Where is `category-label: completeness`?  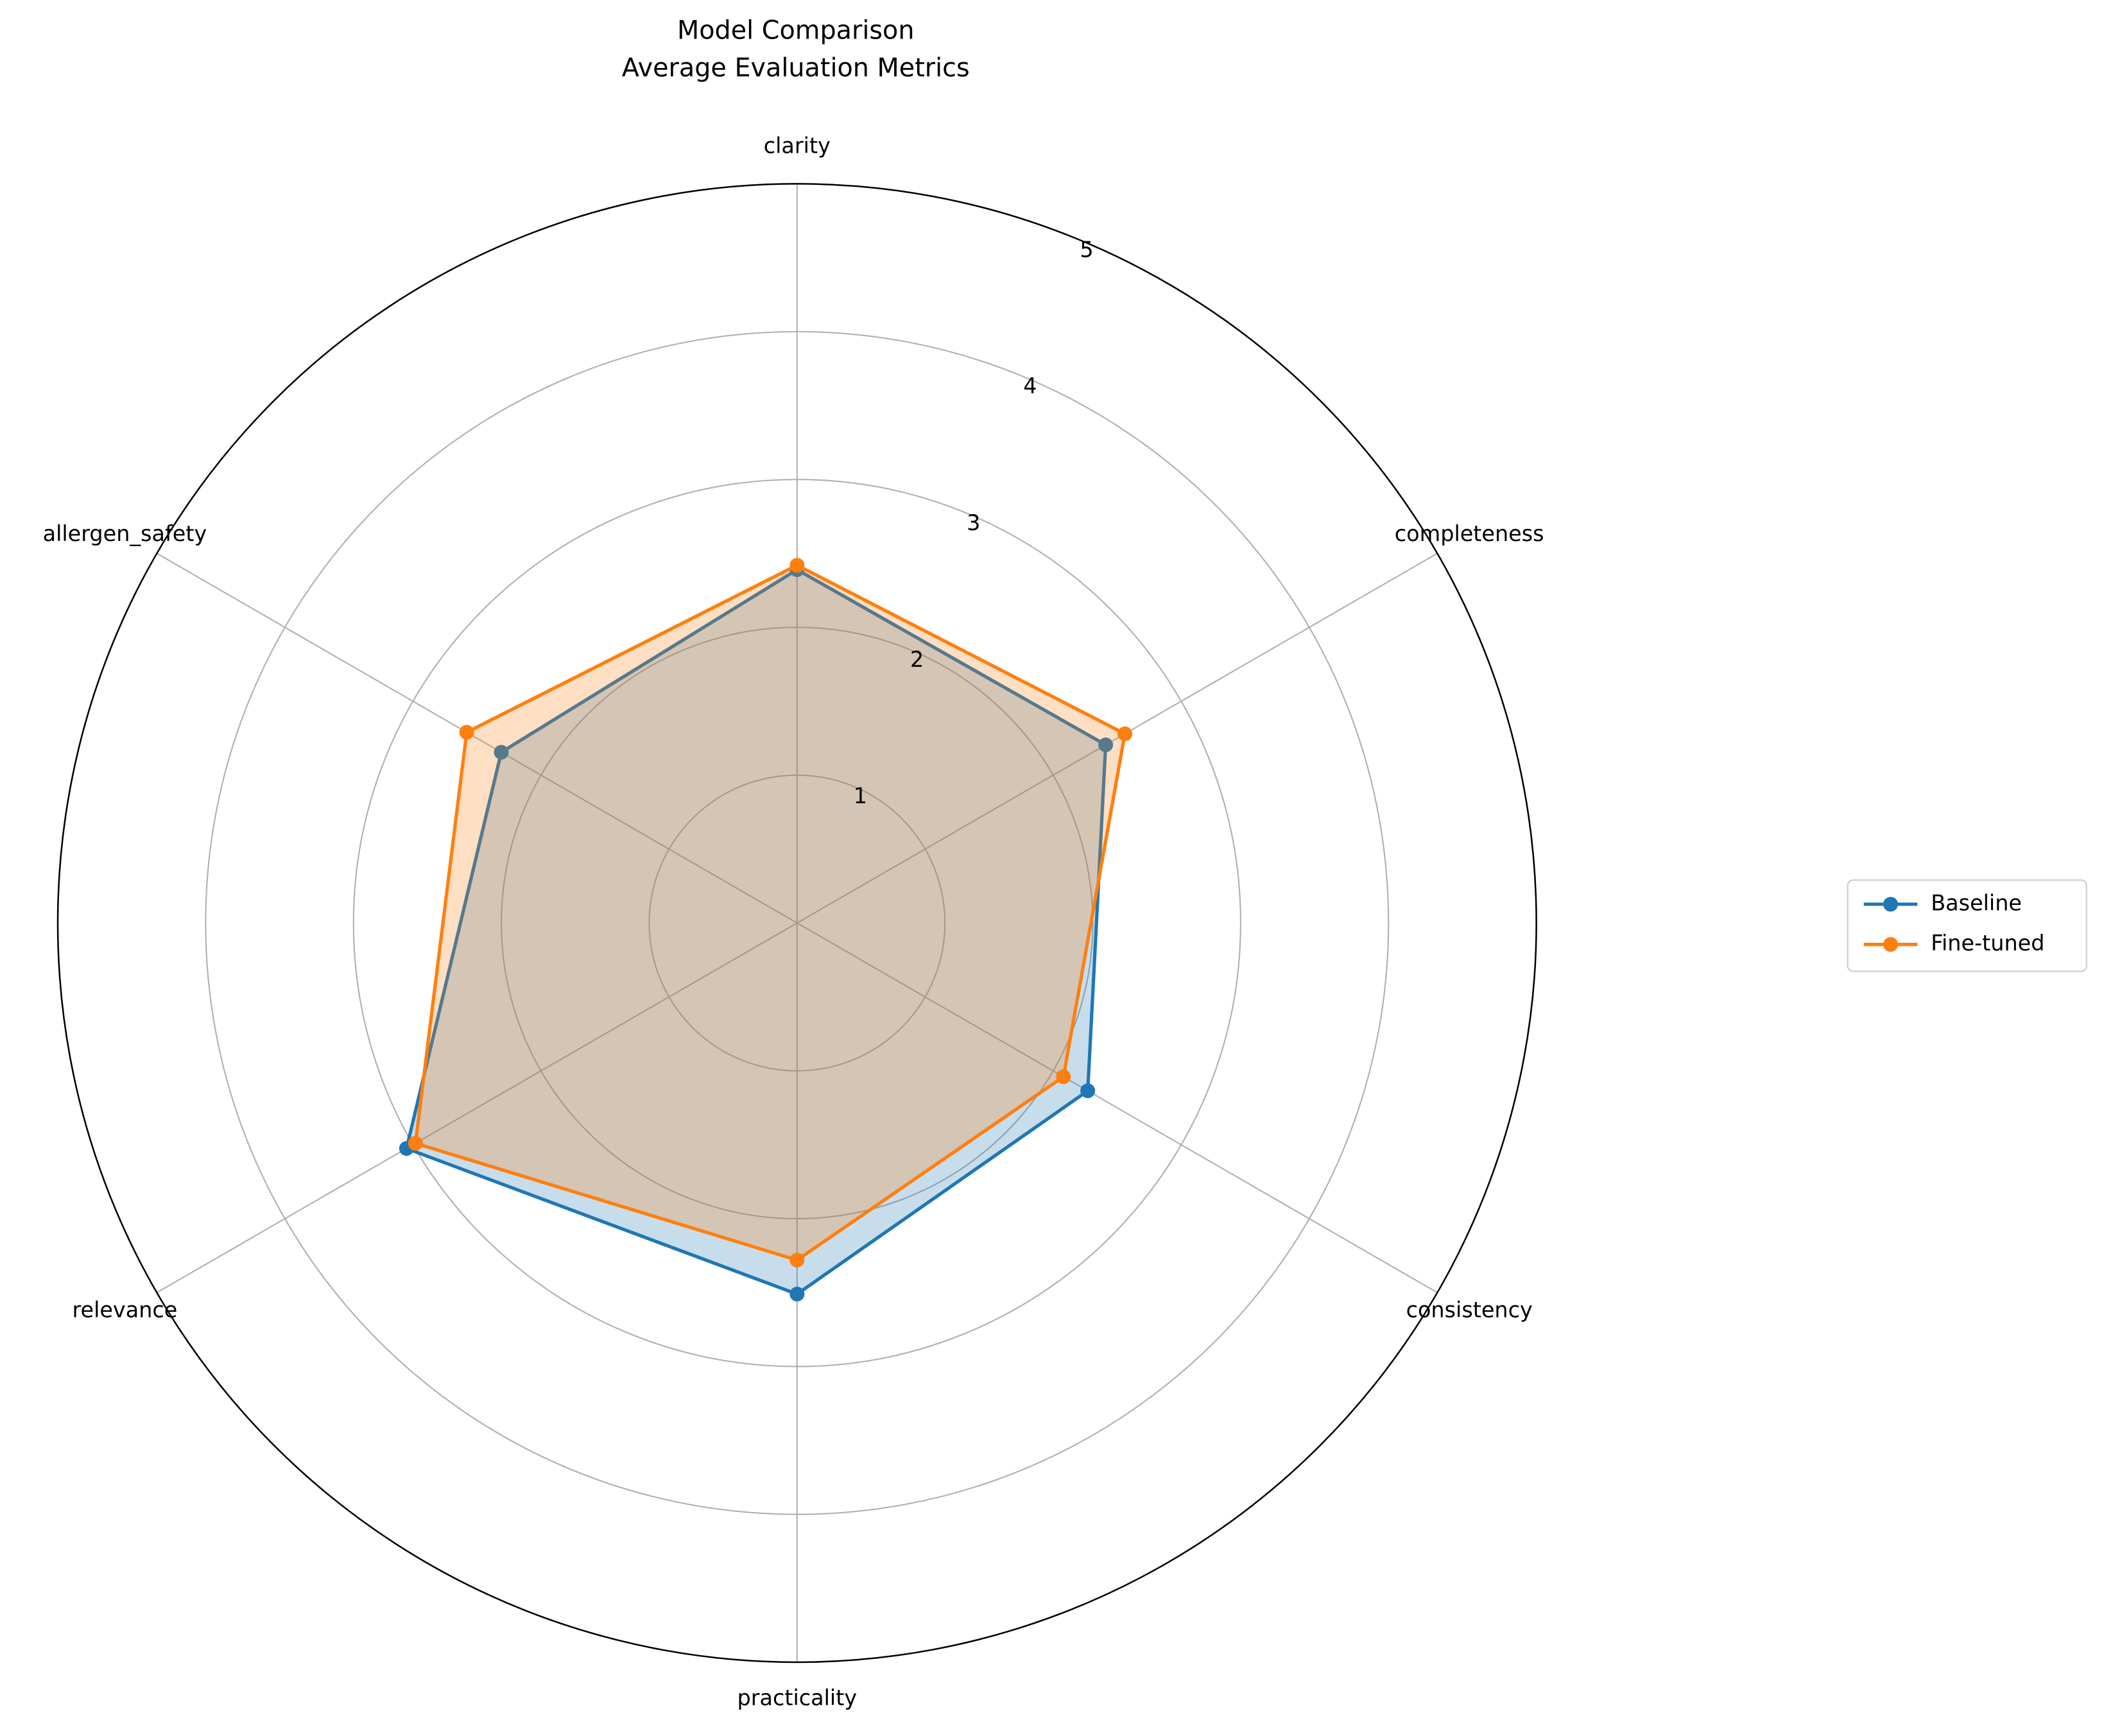 category-label: completeness is located at coordinates (1469, 533).